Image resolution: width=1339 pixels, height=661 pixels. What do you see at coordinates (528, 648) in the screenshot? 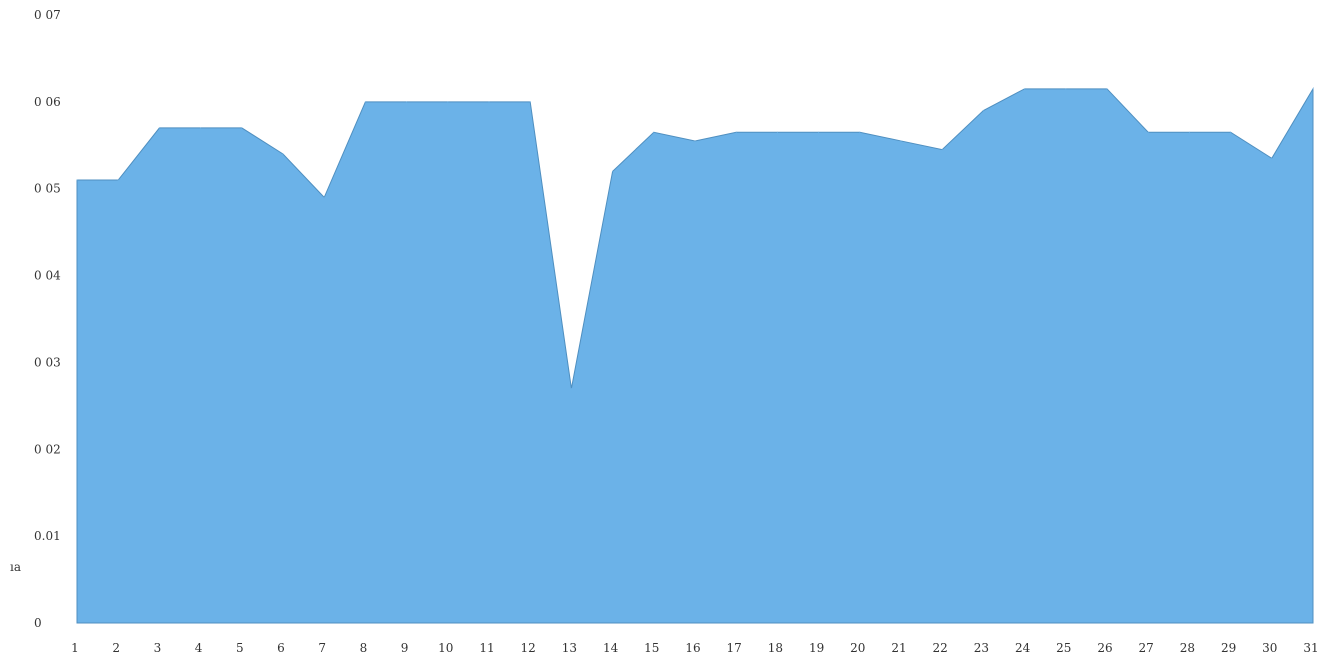
I see `x-tick-label: 12` at bounding box center [528, 648].